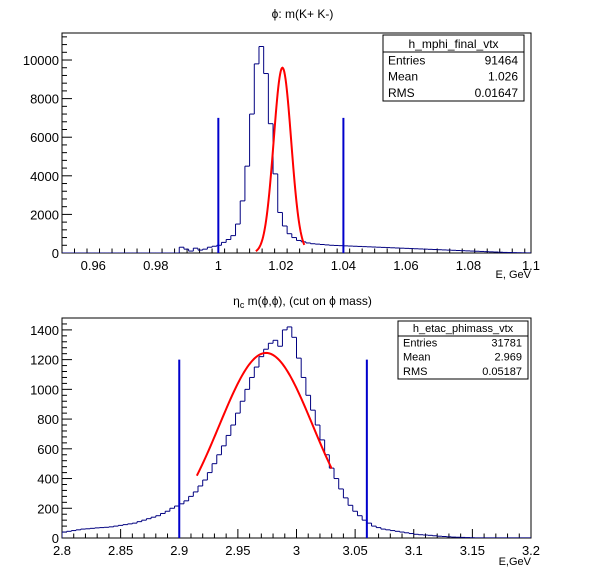 This screenshot has width=596, height=574. I want to click on x-tick-label: 0.96, so click(93, 265).